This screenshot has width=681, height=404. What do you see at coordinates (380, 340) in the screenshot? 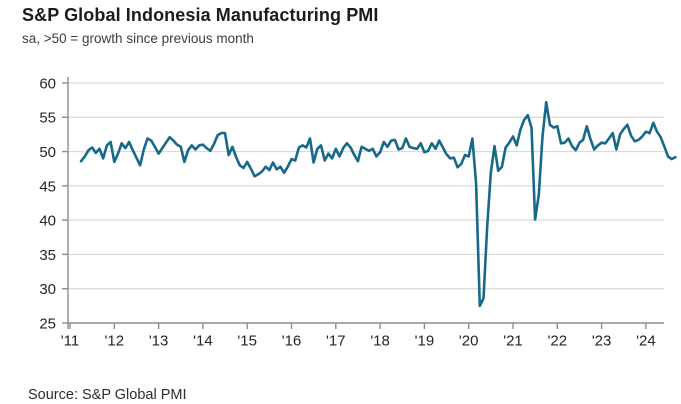
I see `x-tick-label: '18` at bounding box center [380, 340].